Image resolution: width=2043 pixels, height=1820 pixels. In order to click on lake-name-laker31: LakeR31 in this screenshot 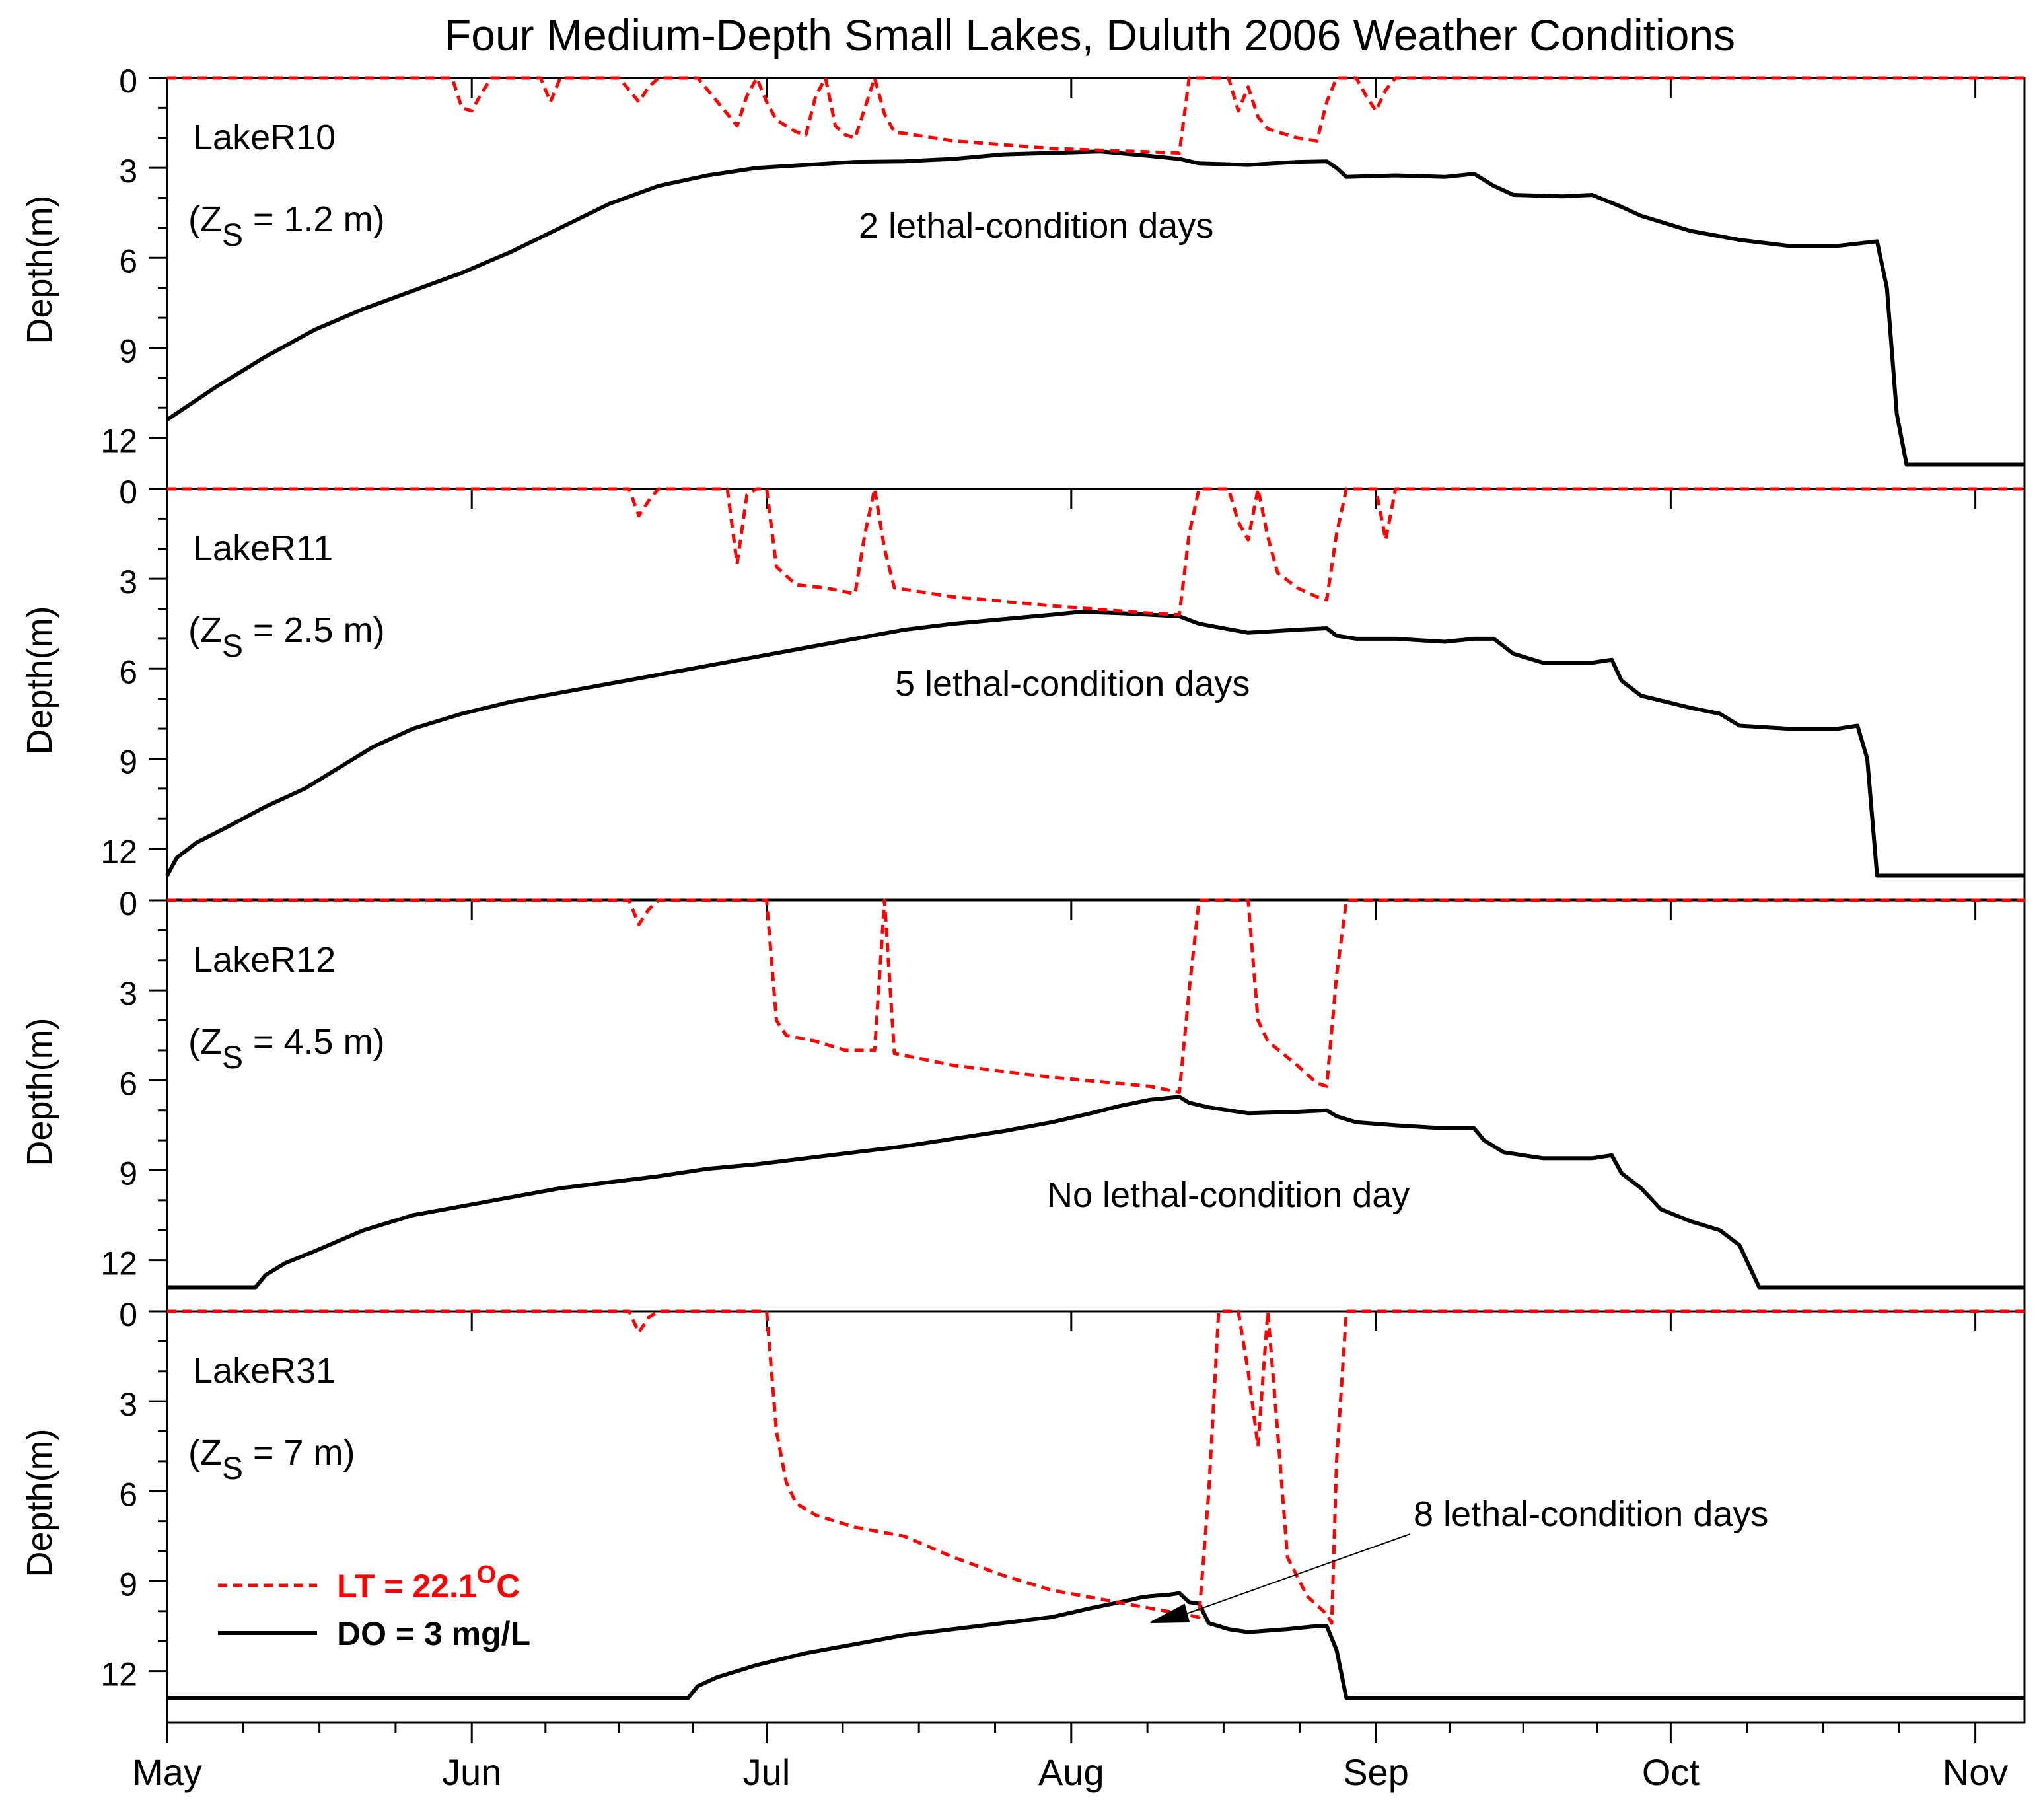, I will do `click(264, 1371)`.